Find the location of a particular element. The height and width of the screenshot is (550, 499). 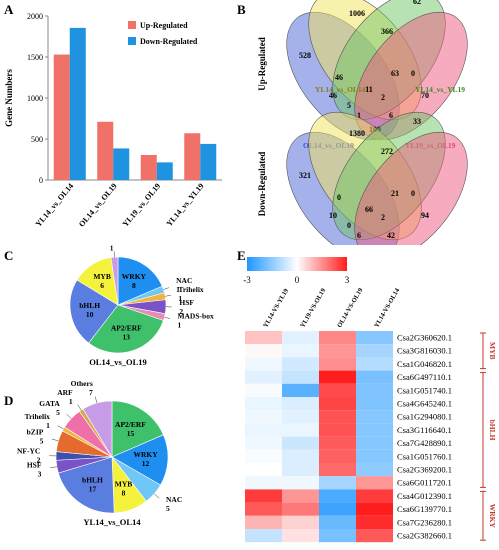

venn-count: 1 is located at coordinates (359, 115).